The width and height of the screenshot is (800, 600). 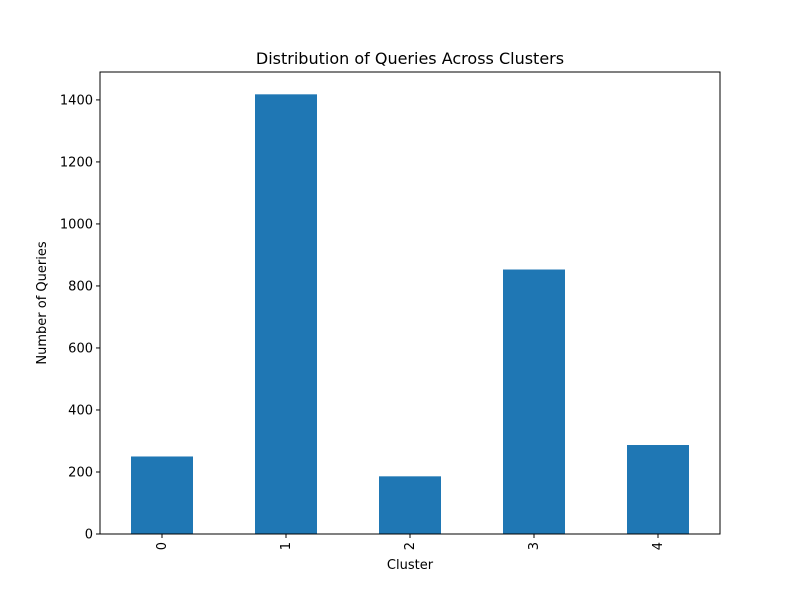 I want to click on y-tick-label: 0, so click(x=89, y=535).